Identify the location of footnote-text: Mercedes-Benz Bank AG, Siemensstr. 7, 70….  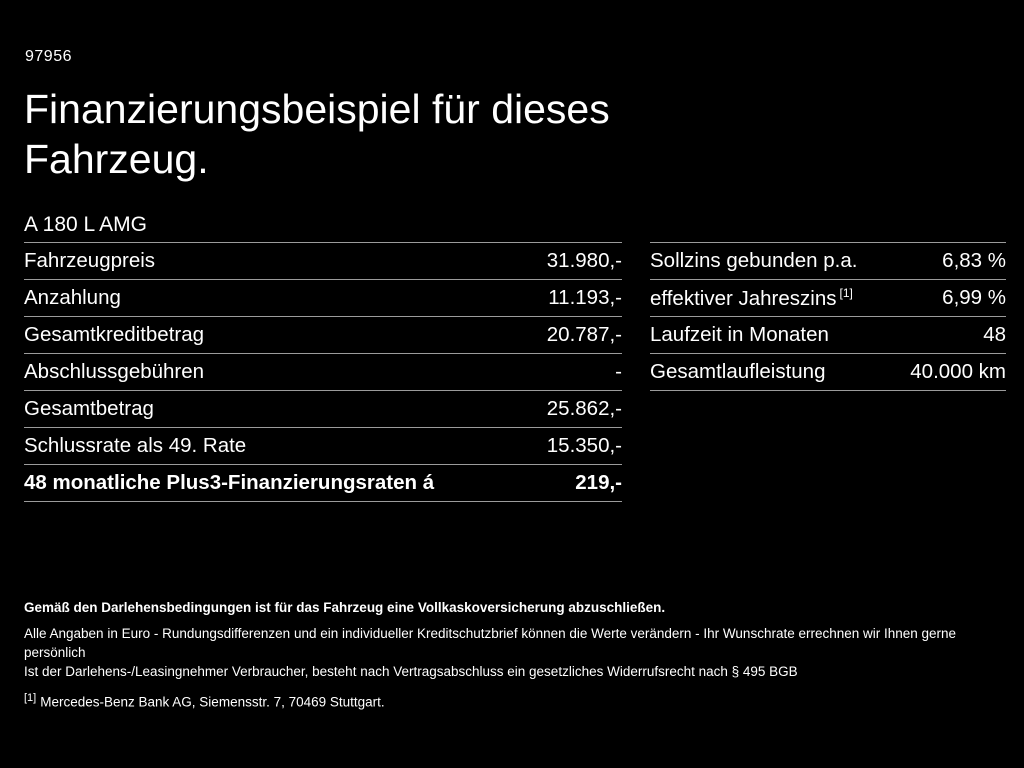
(212, 702).